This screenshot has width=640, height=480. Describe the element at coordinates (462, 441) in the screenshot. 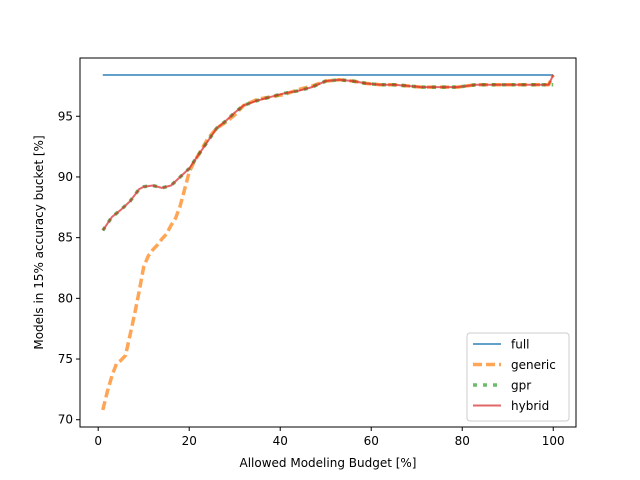

I see `x-tick-label: 80` at that location.